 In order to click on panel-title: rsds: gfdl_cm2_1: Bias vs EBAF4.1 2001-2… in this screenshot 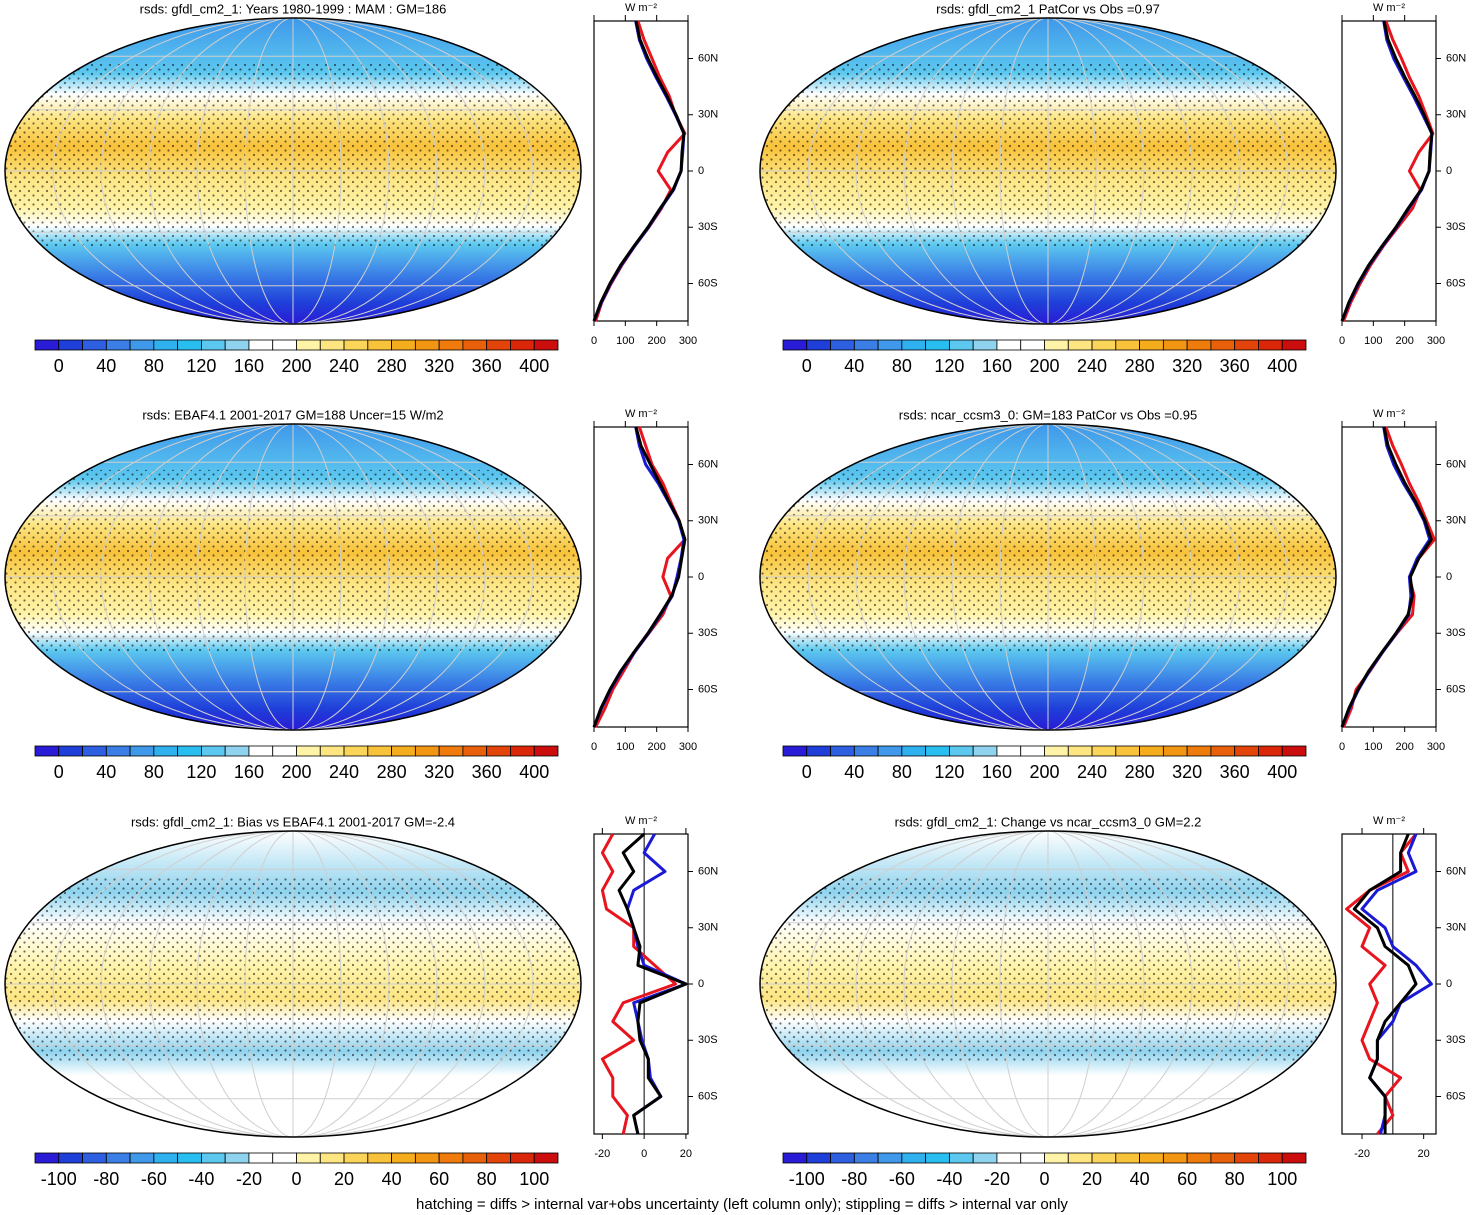, I will do `click(293, 821)`.